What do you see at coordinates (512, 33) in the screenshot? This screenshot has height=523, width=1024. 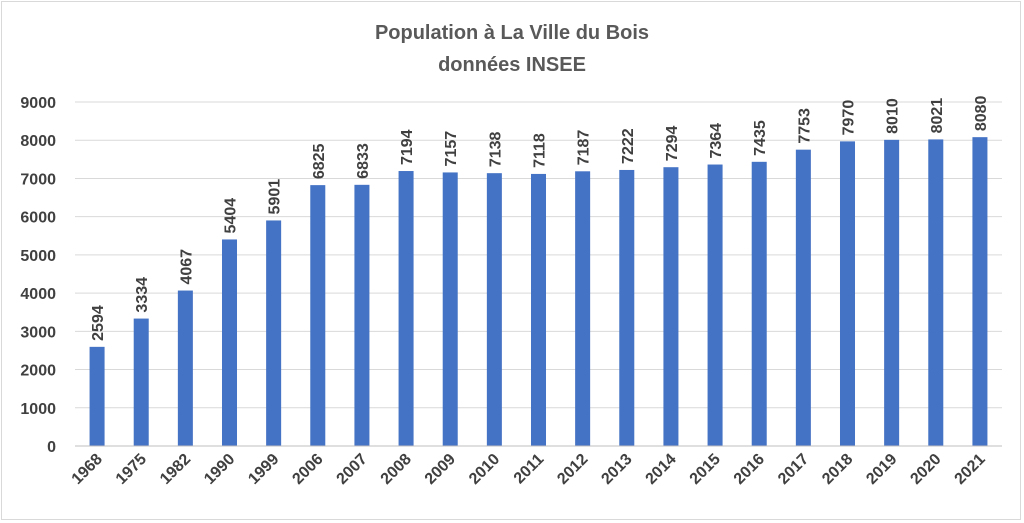 I see `chart-title: Population à La Ville du Bois` at bounding box center [512, 33].